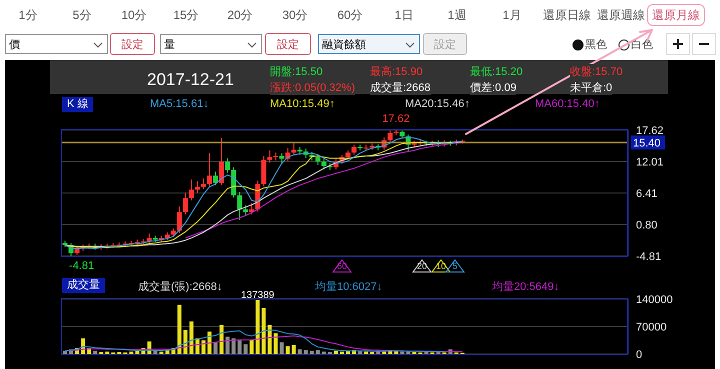 The image size is (720, 369). What do you see at coordinates (83, 285) in the screenshot?
I see `text: 成交量` at bounding box center [83, 285].